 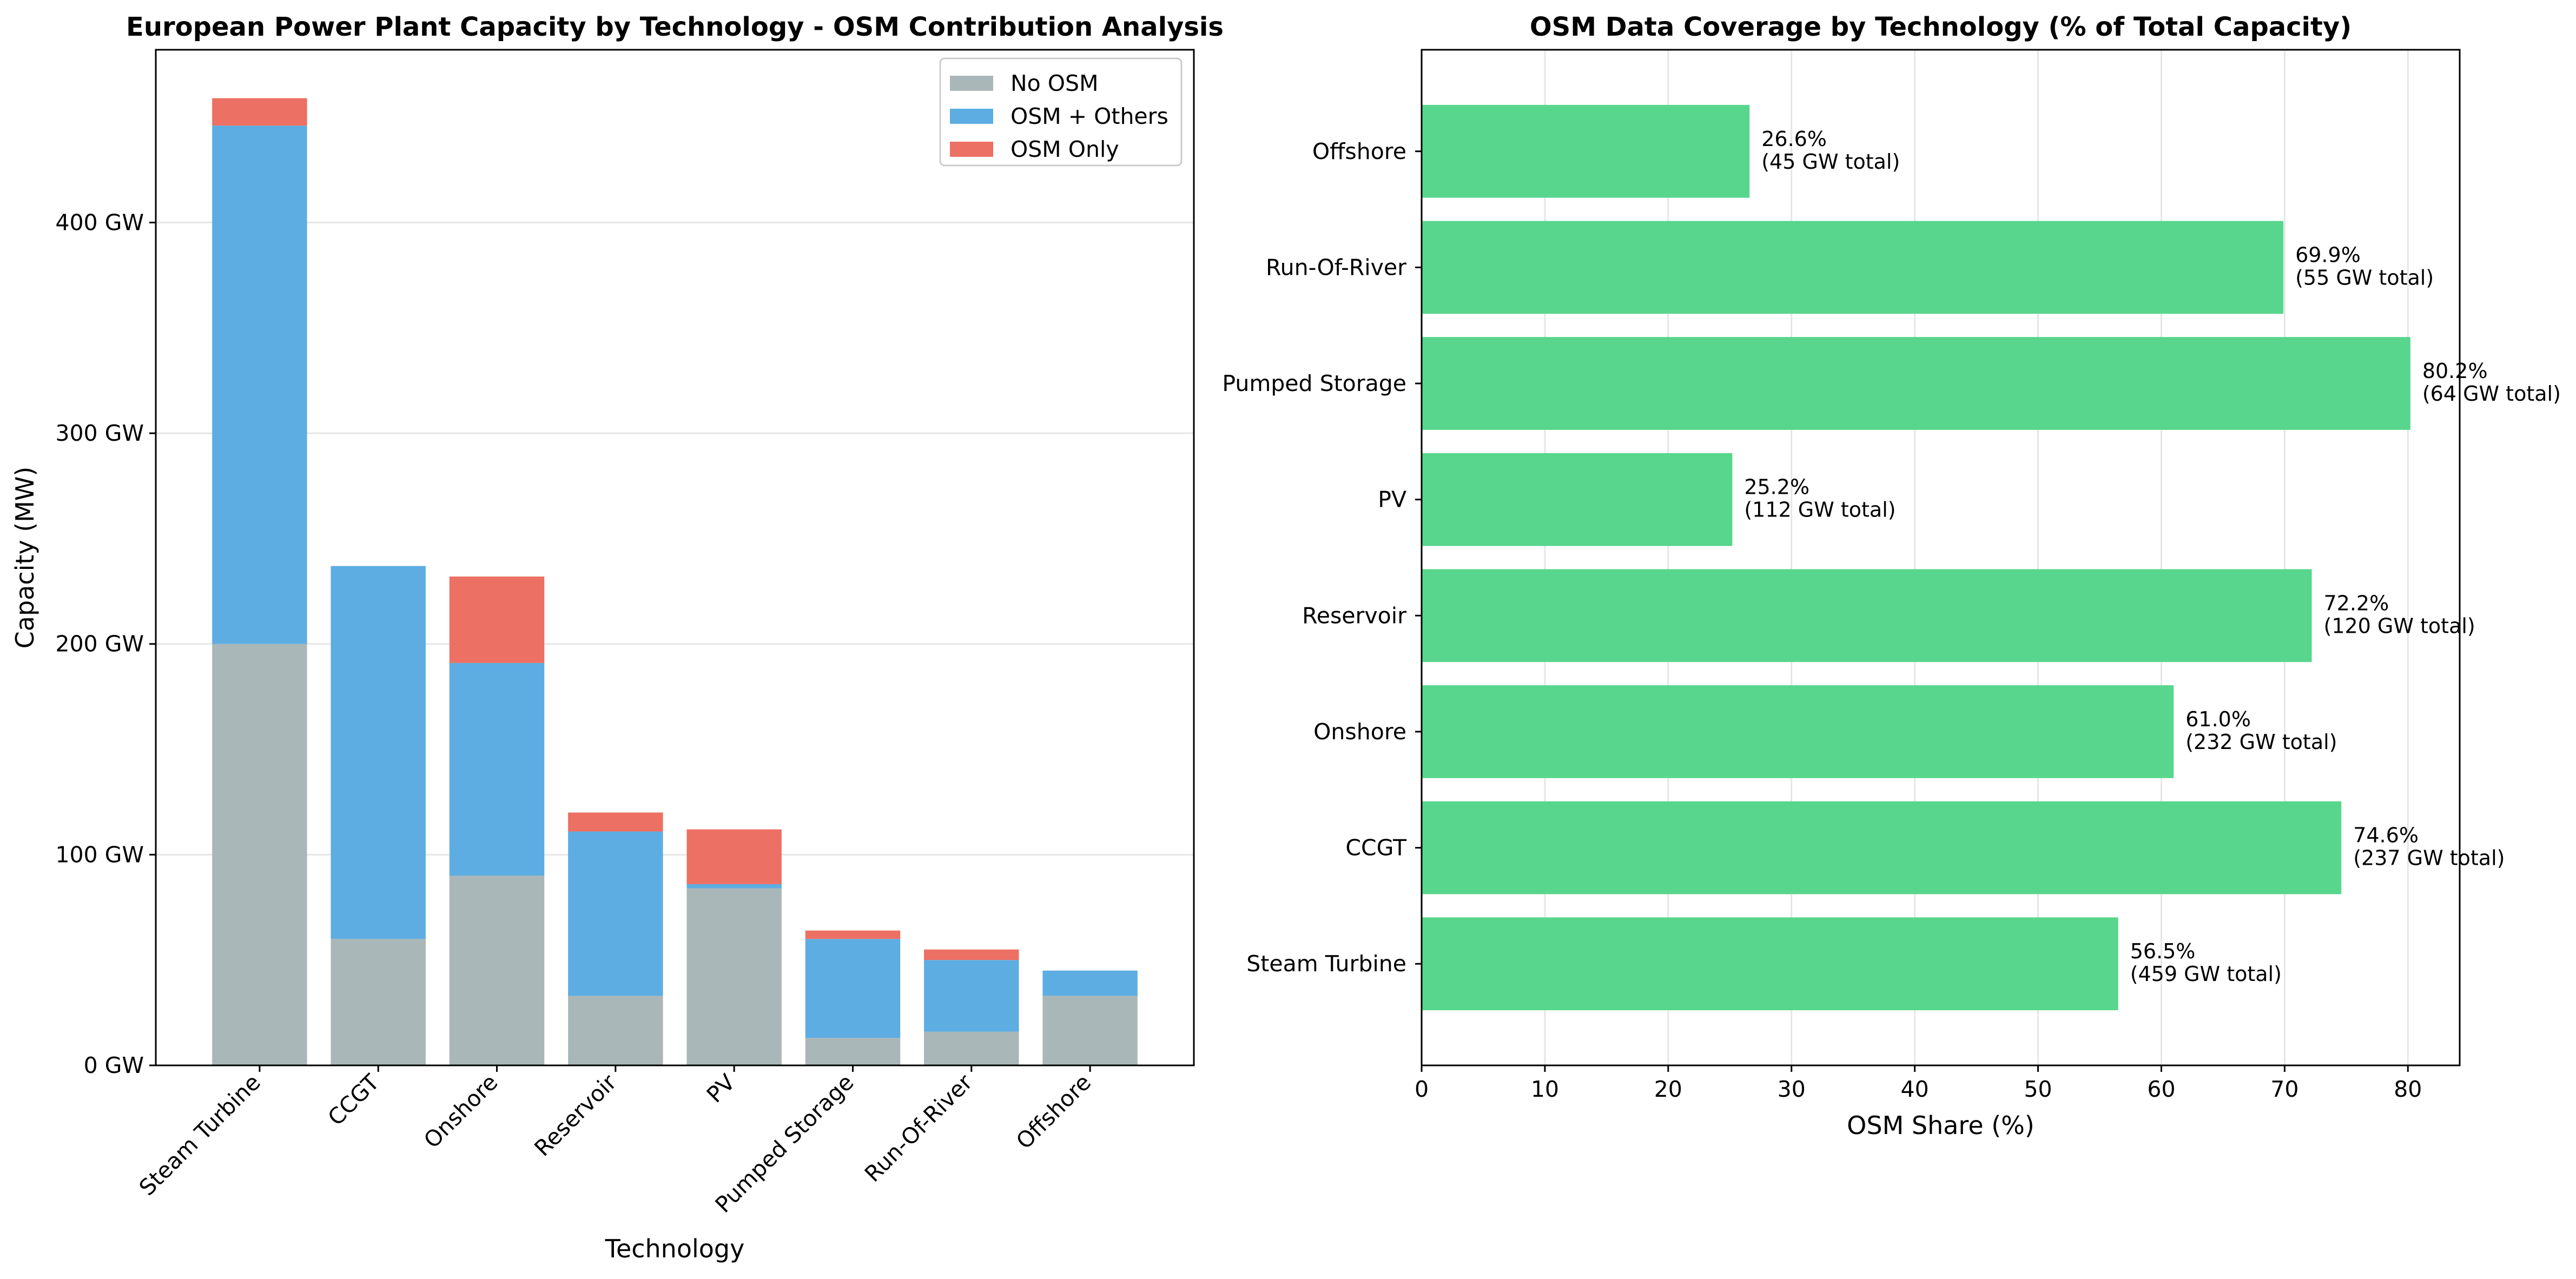 What do you see at coordinates (1422, 1089) in the screenshot?
I see `x-tick-label: 0` at bounding box center [1422, 1089].